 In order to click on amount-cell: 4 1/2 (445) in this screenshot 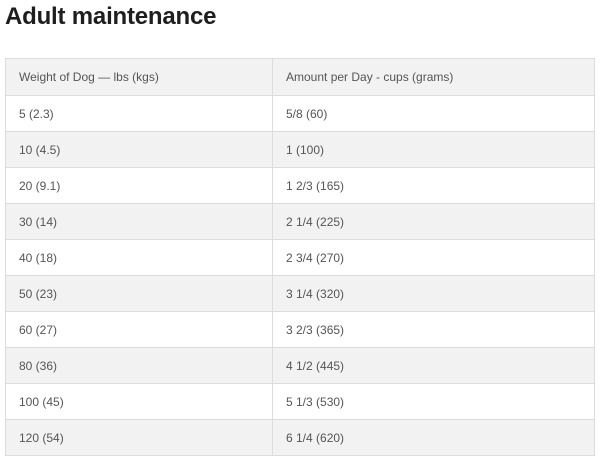, I will do `click(433, 365)`.